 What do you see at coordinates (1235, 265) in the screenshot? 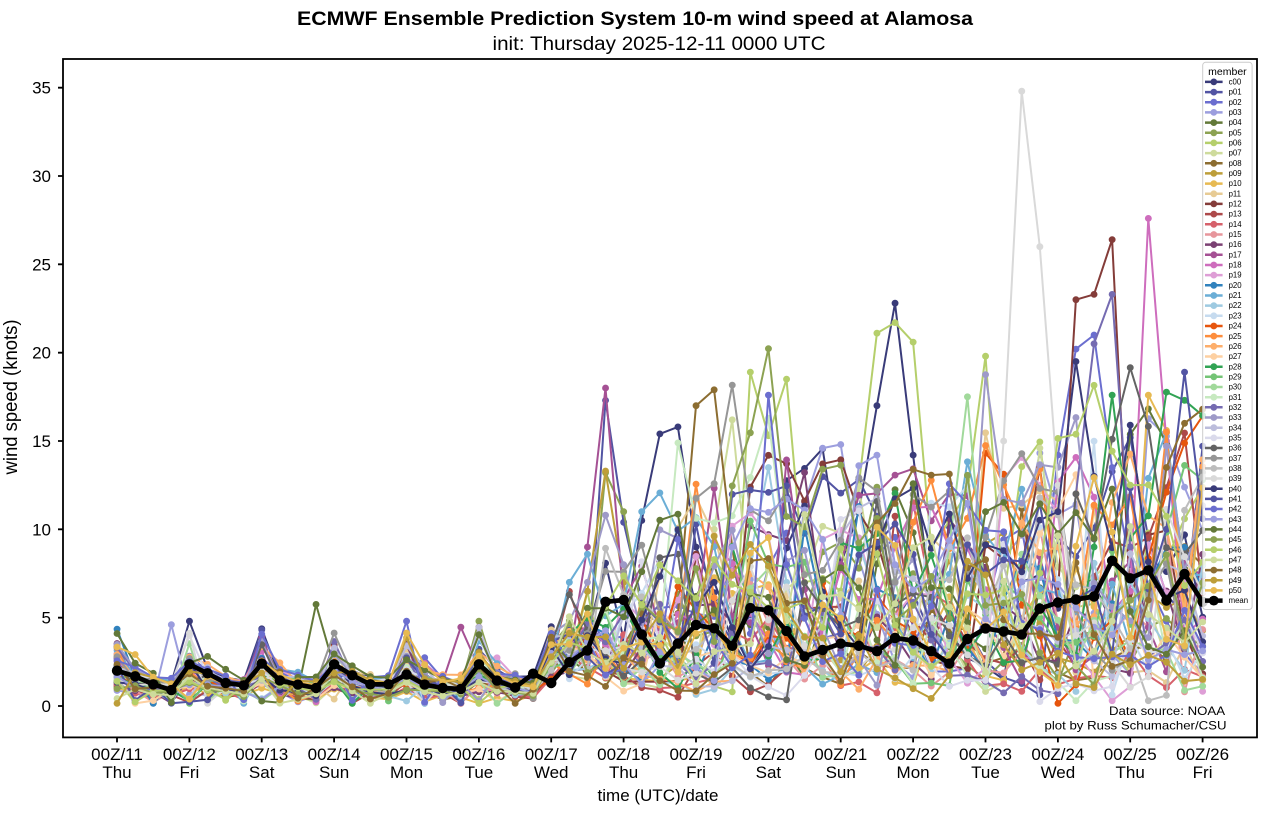
I see `svg-text: p18` at bounding box center [1235, 265].